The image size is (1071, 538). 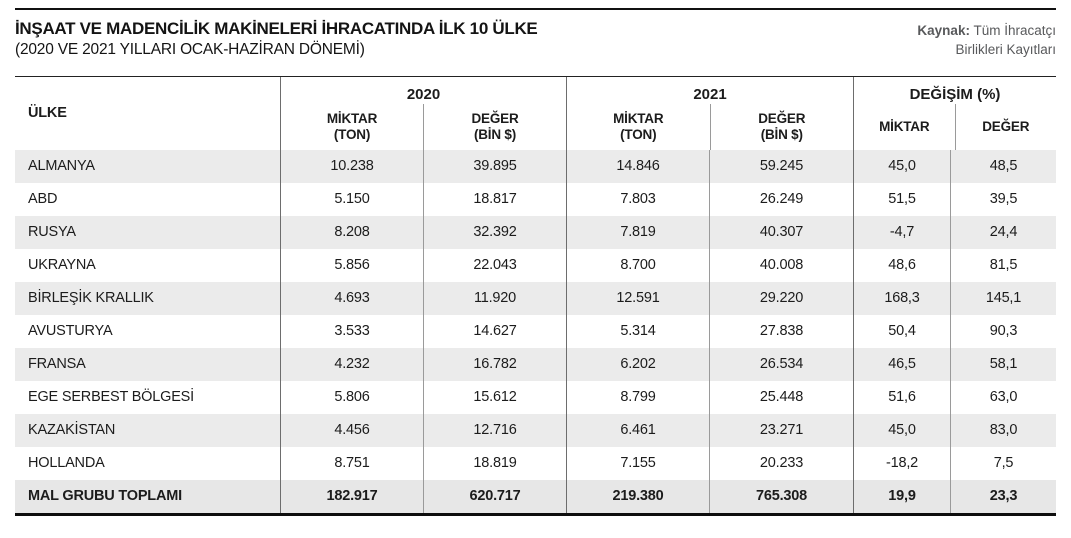 What do you see at coordinates (1014, 30) in the screenshot?
I see `source-line1: Tüm İhracatçı` at bounding box center [1014, 30].